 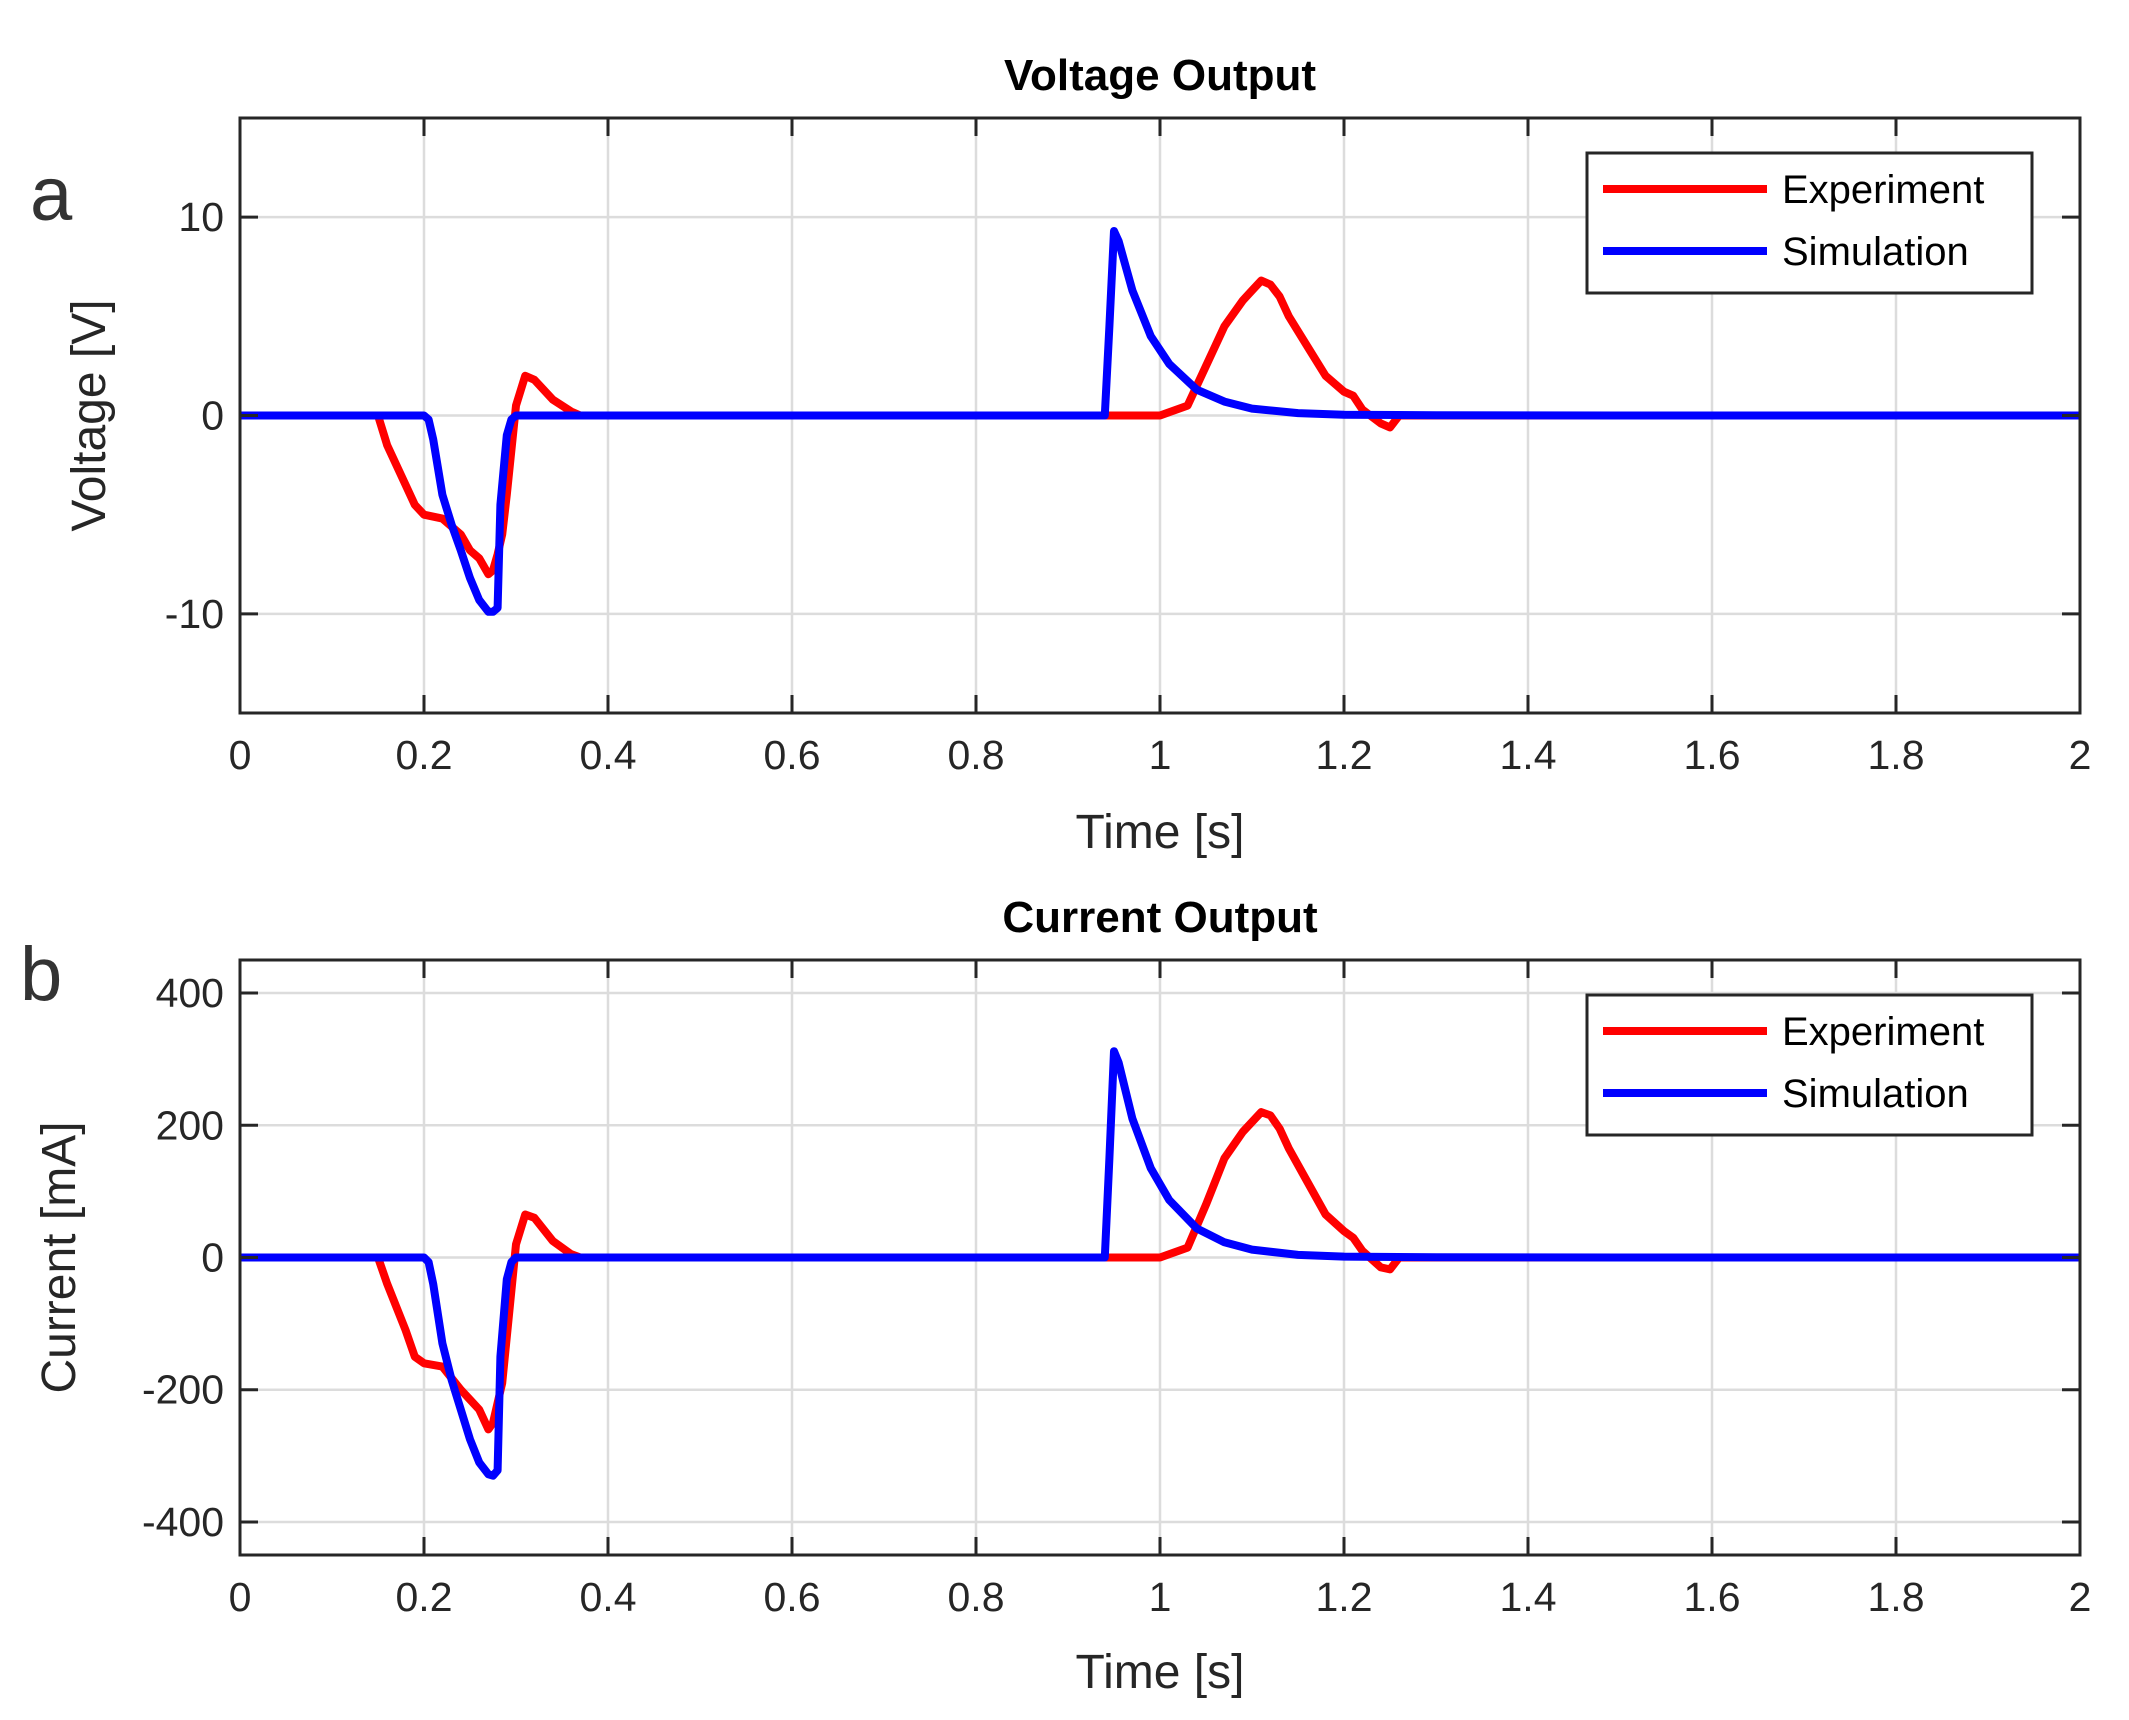 I want to click on y-tick-label: 10, so click(x=201, y=217).